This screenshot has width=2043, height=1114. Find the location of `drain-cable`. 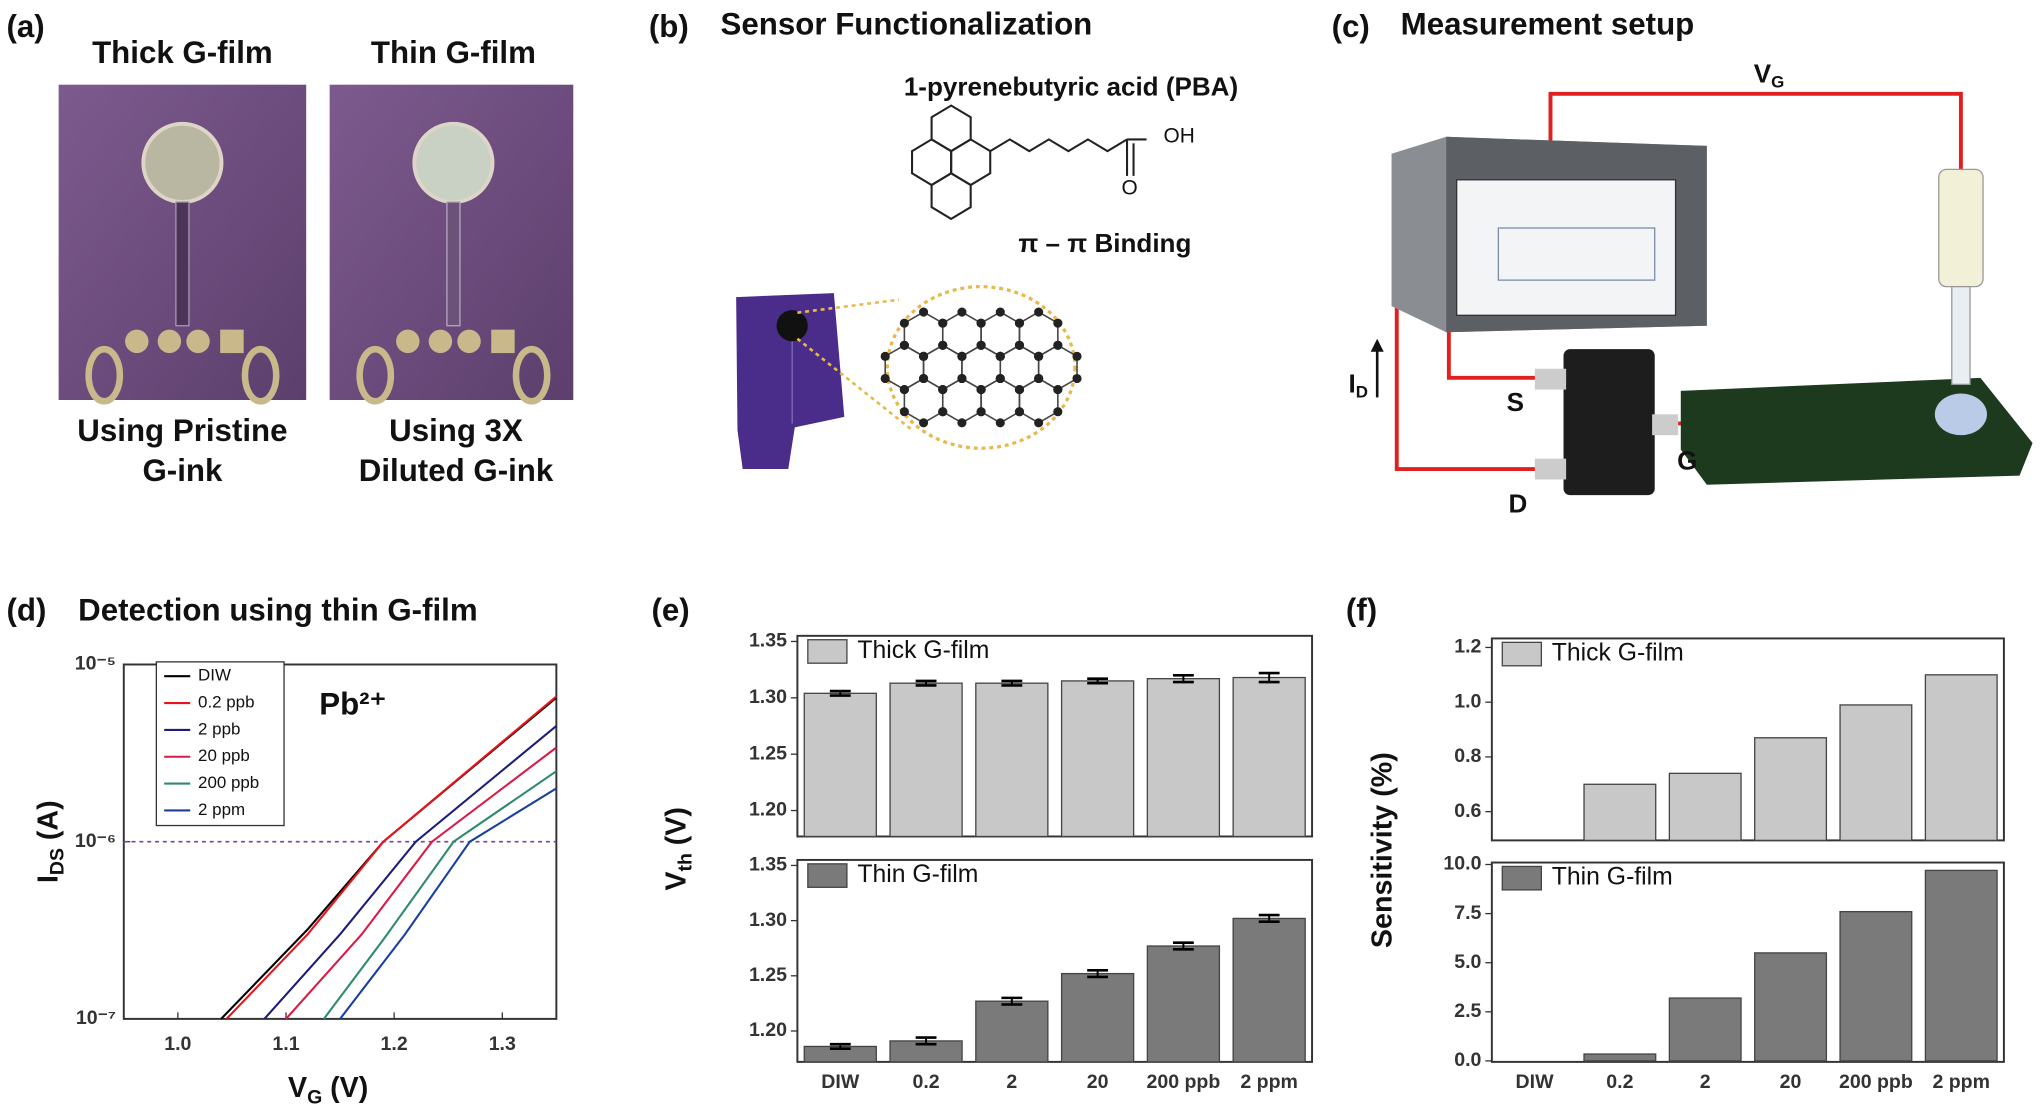

drain-cable is located at coordinates (1482, 378).